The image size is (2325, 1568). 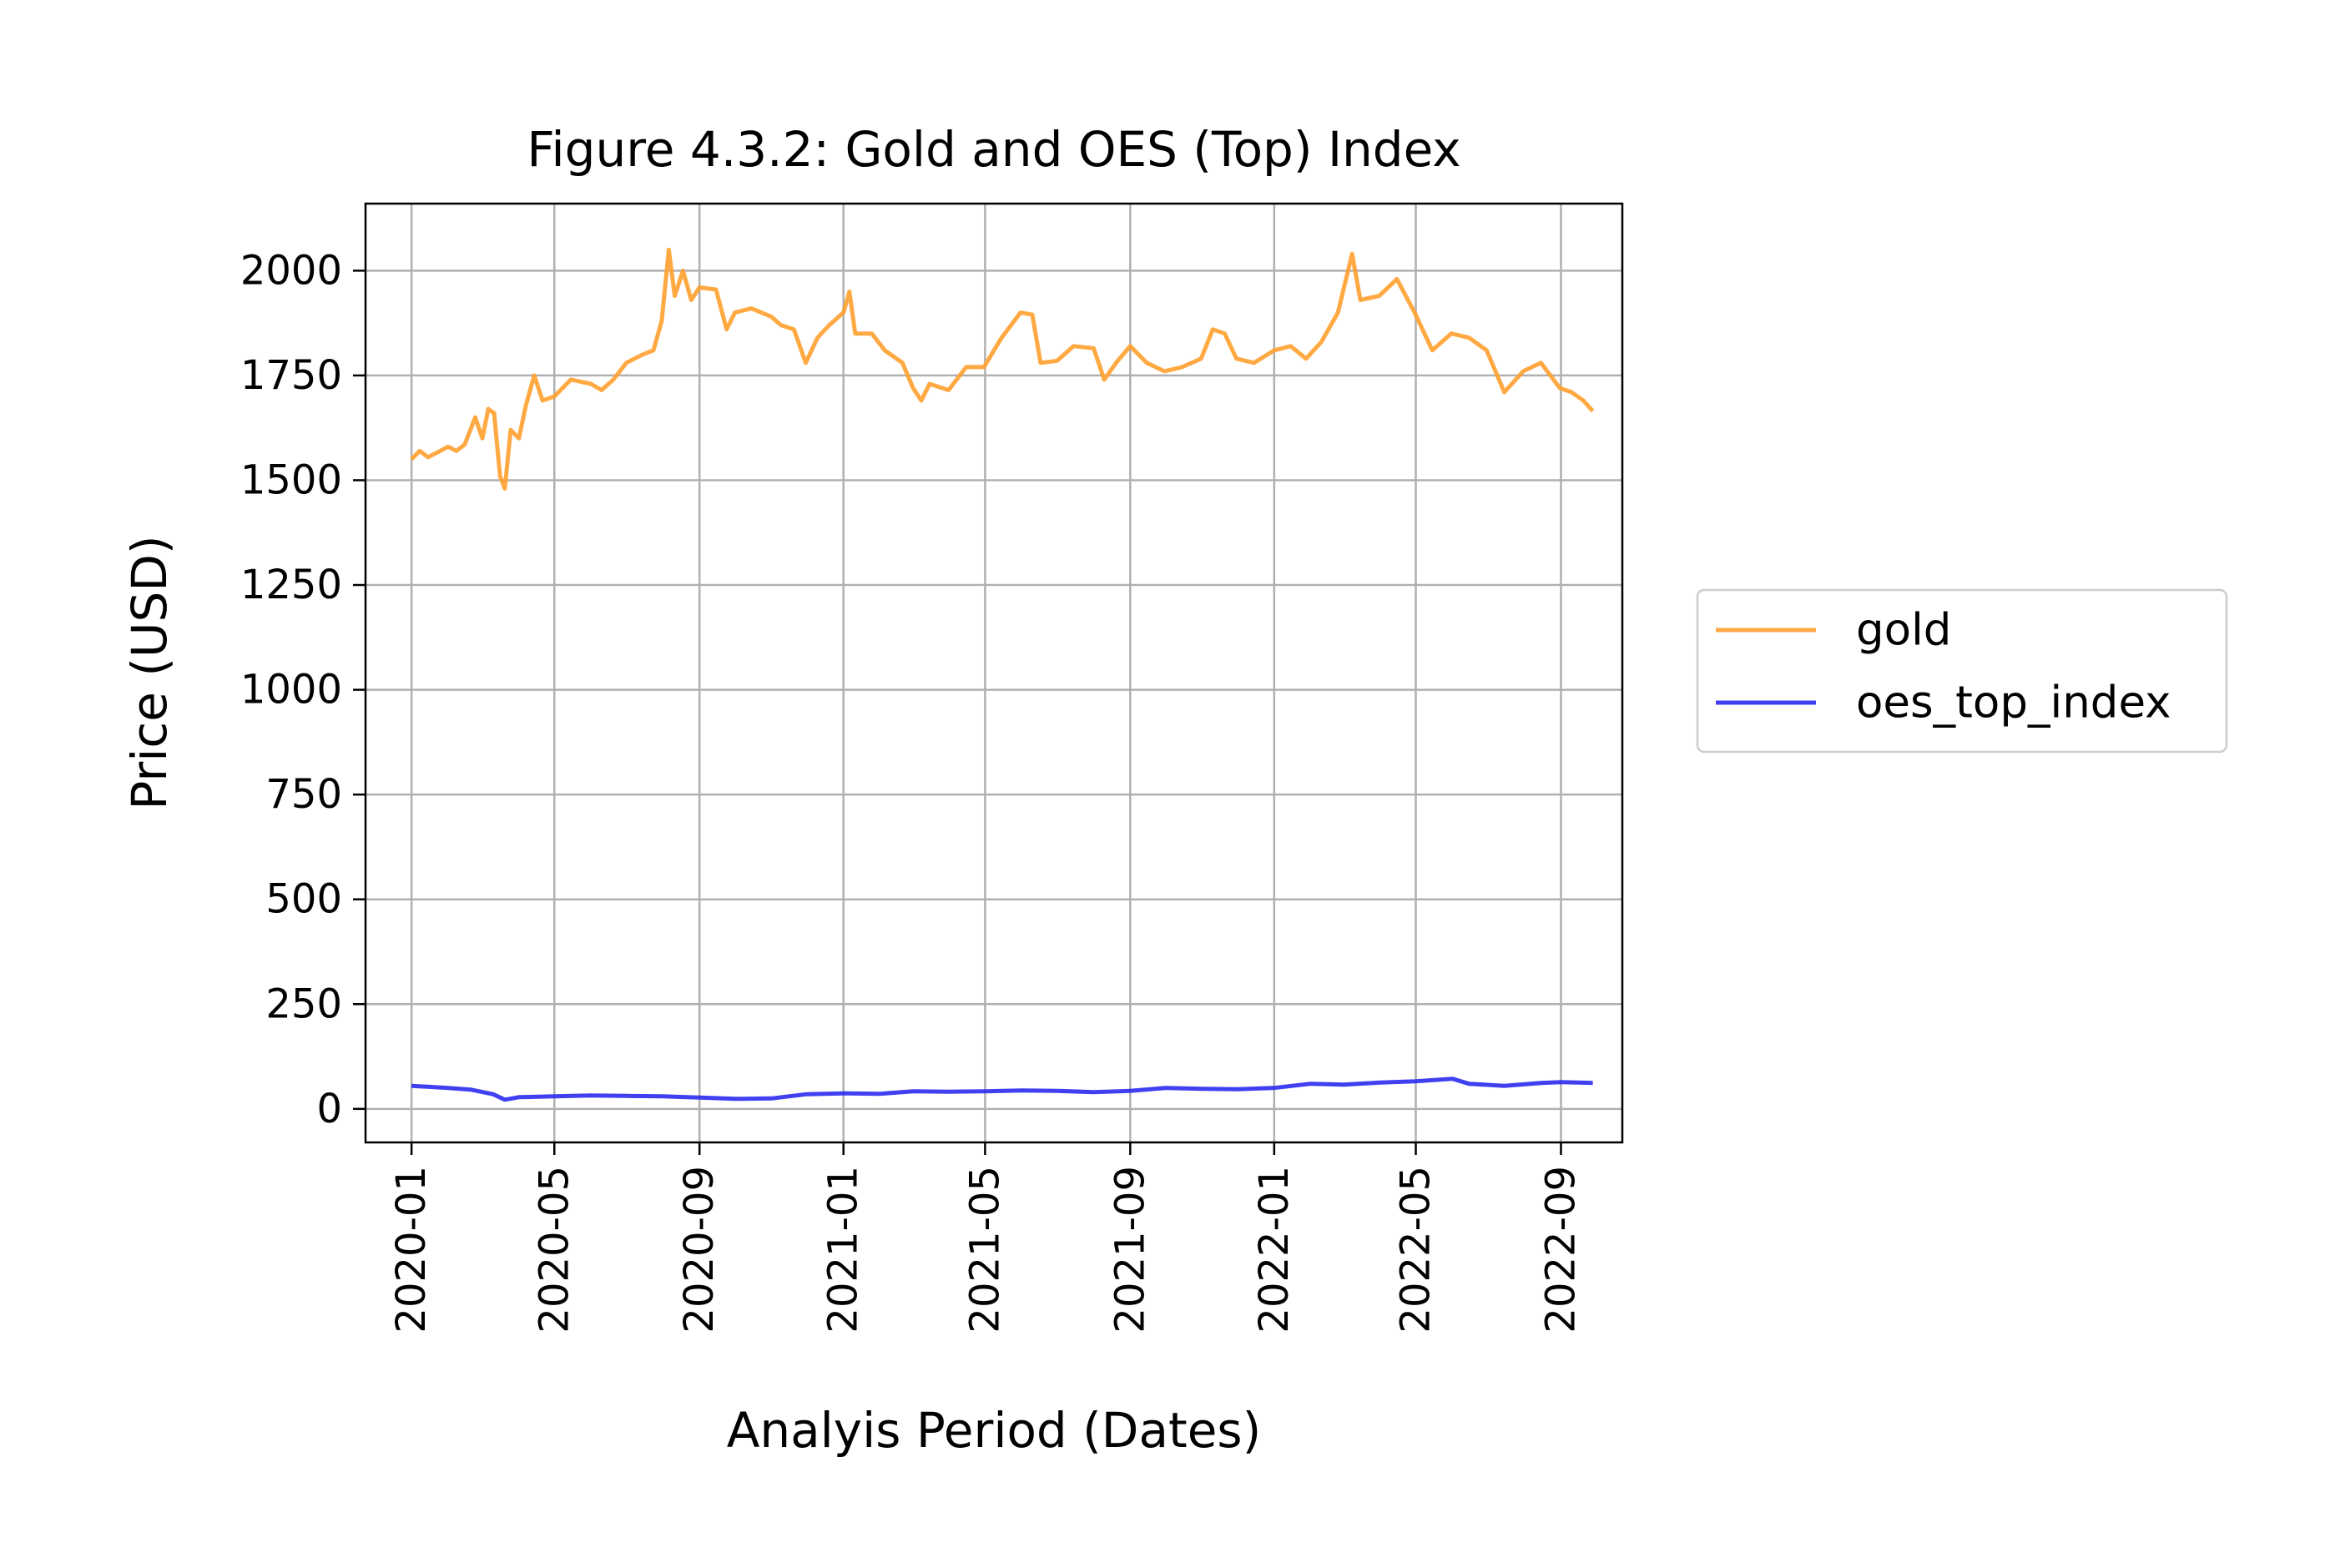 I want to click on legend-box, so click(x=1962, y=671).